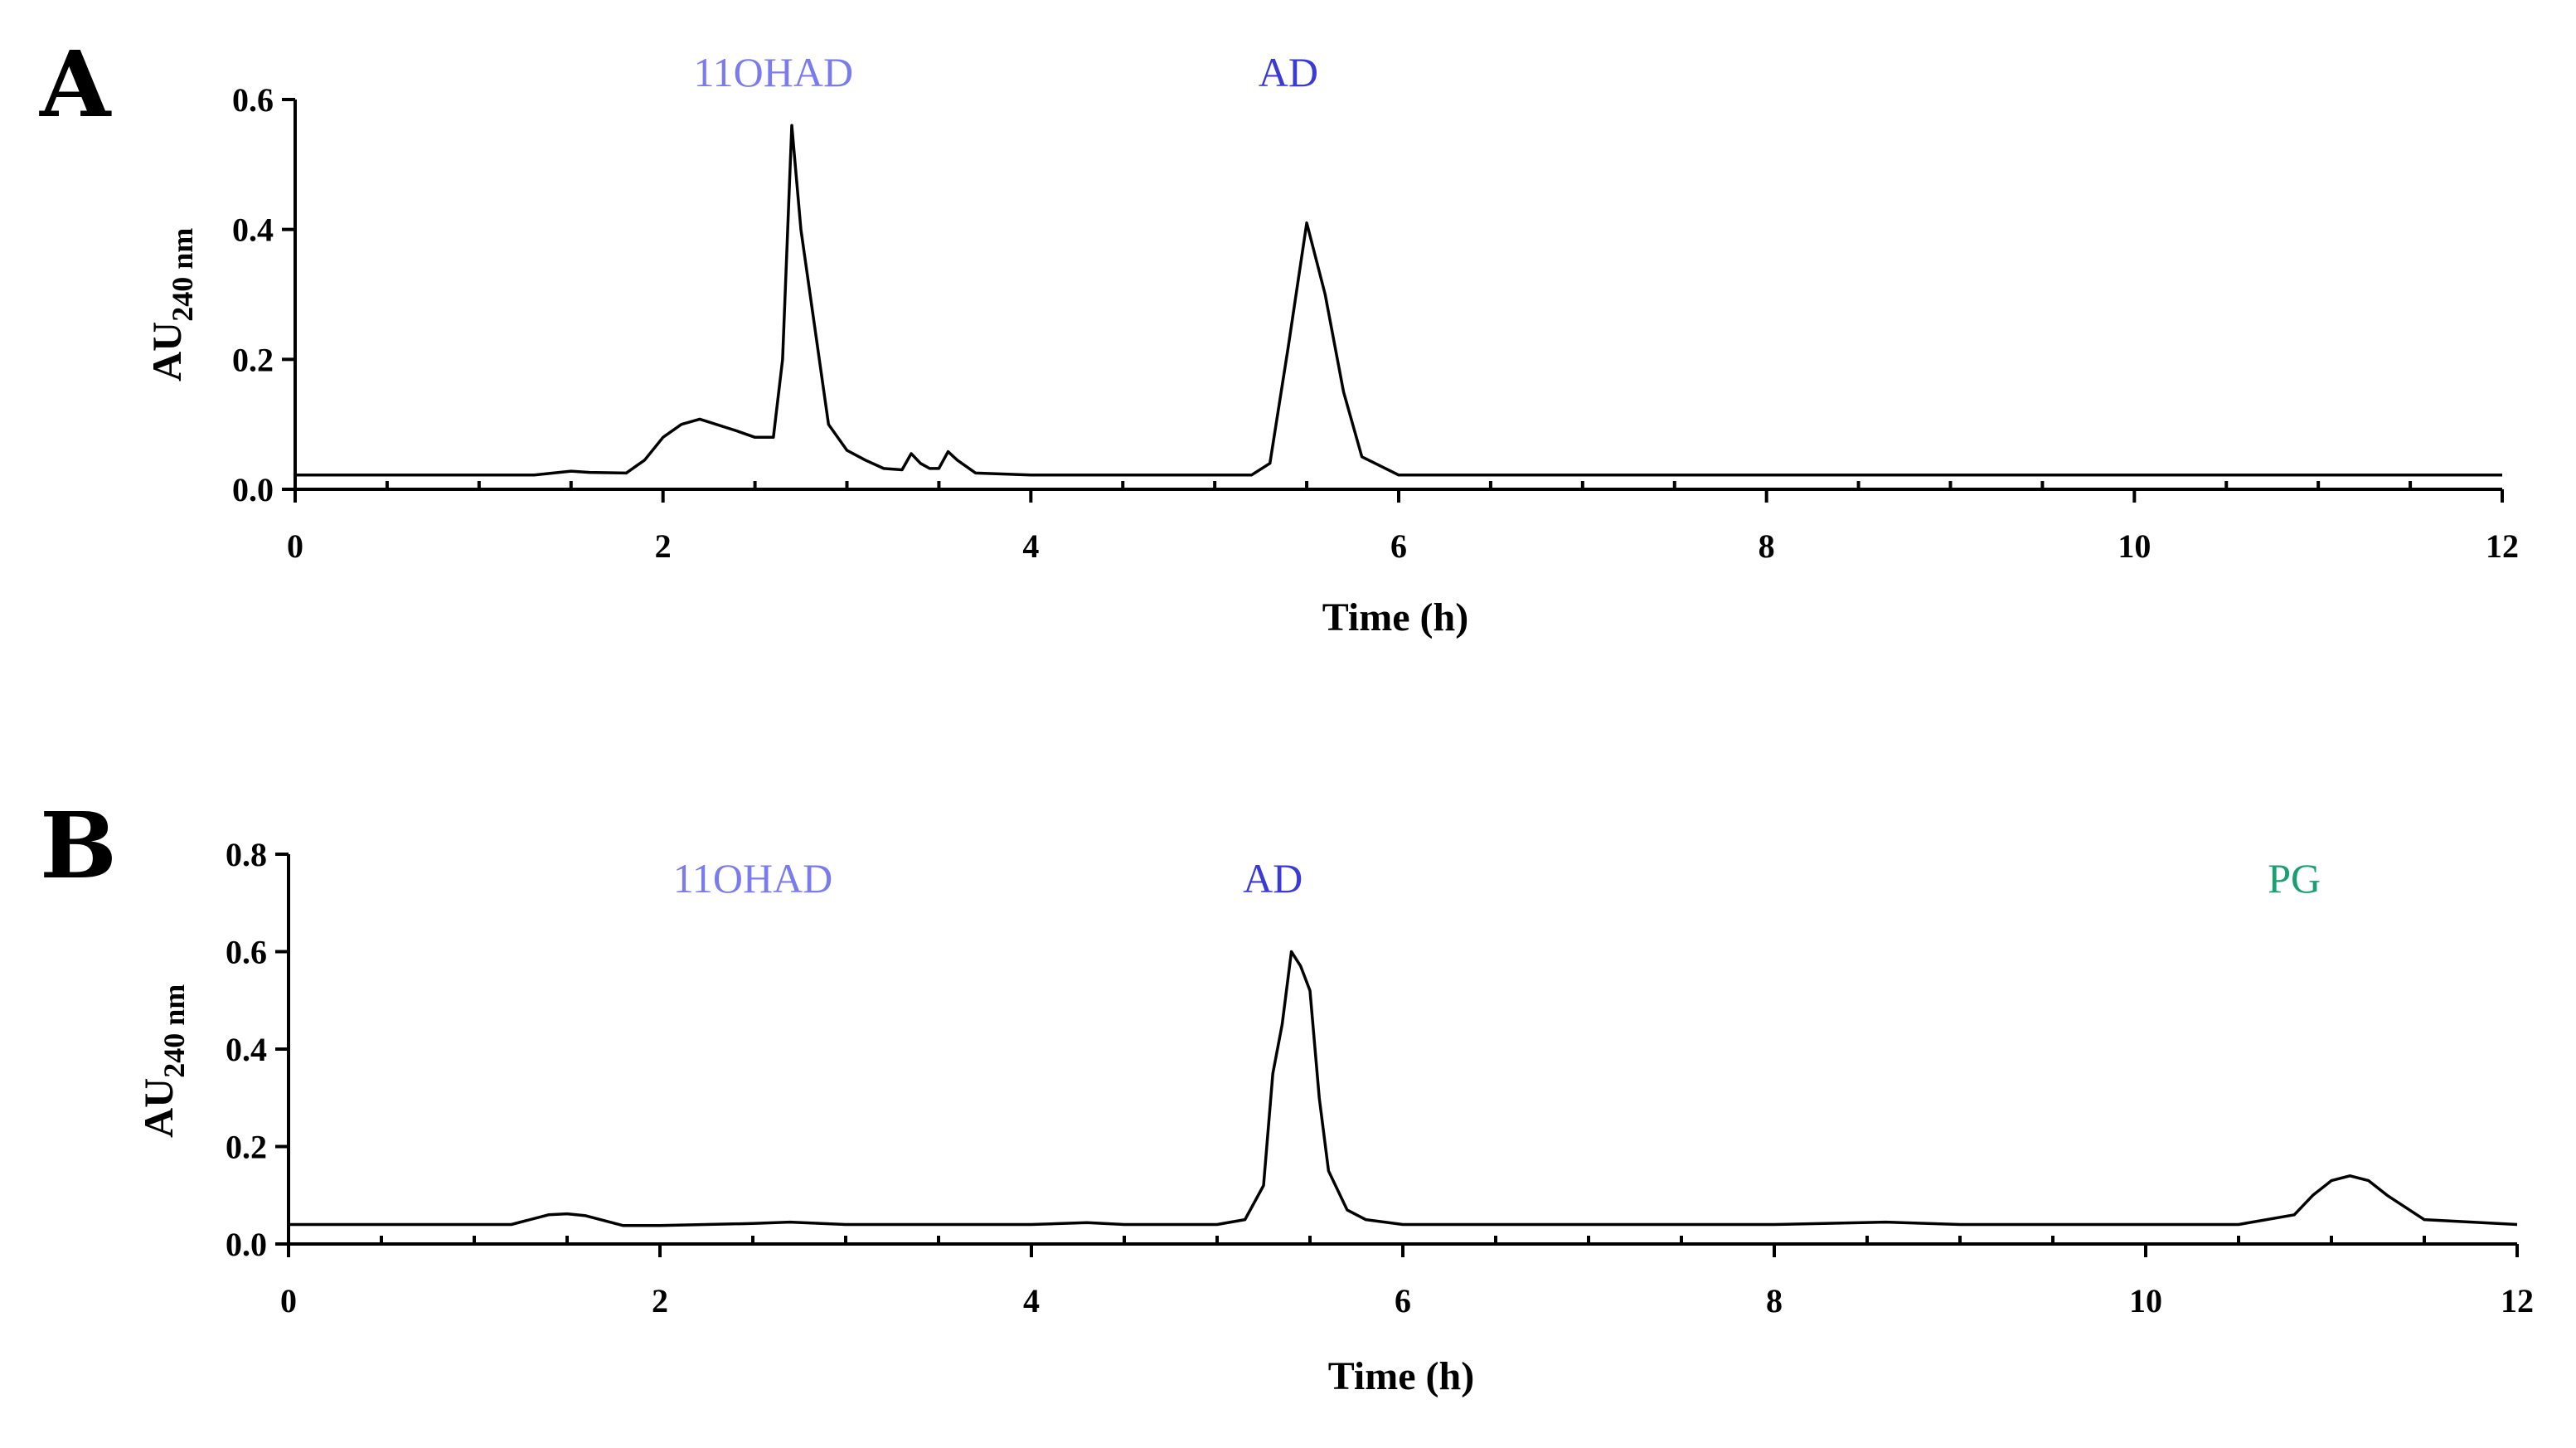  What do you see at coordinates (1030, 546) in the screenshot?
I see `panel-a-x-tick-label: 4` at bounding box center [1030, 546].